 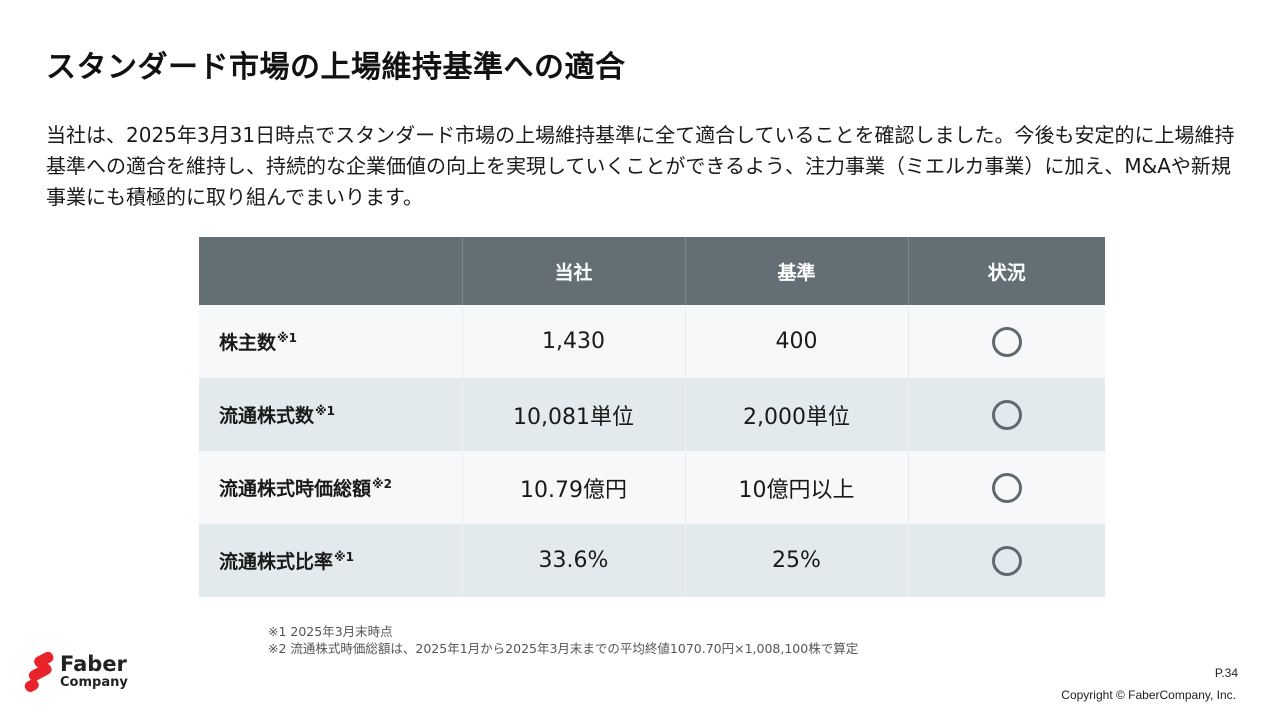 I want to click on standard-value: 400, so click(x=796, y=341).